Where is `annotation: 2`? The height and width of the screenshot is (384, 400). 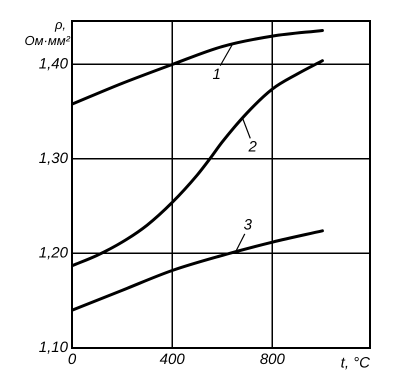 annotation: 2 is located at coordinates (253, 147).